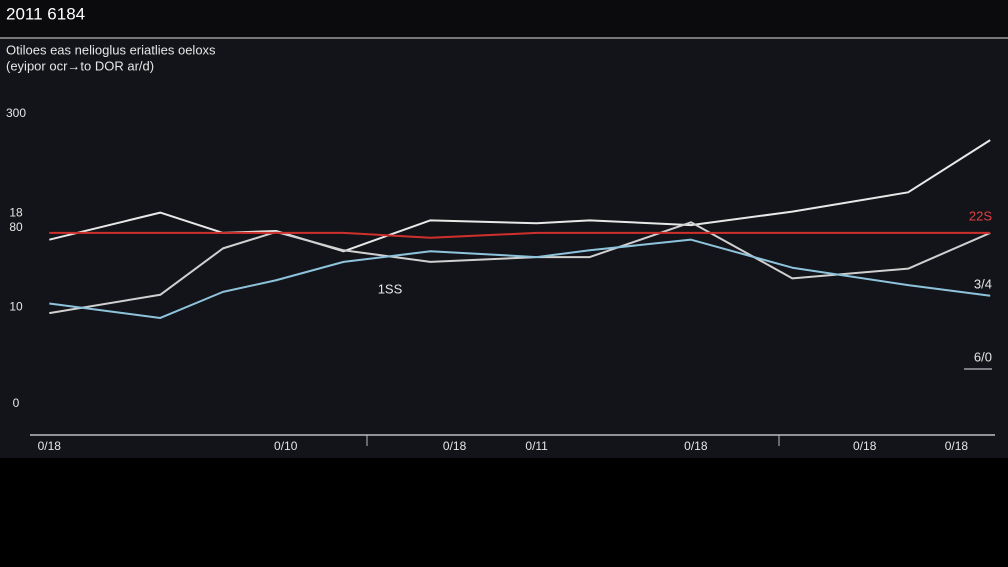 This screenshot has height=567, width=1008. Describe the element at coordinates (16, 307) in the screenshot. I see `y-tick-label: 10` at that location.